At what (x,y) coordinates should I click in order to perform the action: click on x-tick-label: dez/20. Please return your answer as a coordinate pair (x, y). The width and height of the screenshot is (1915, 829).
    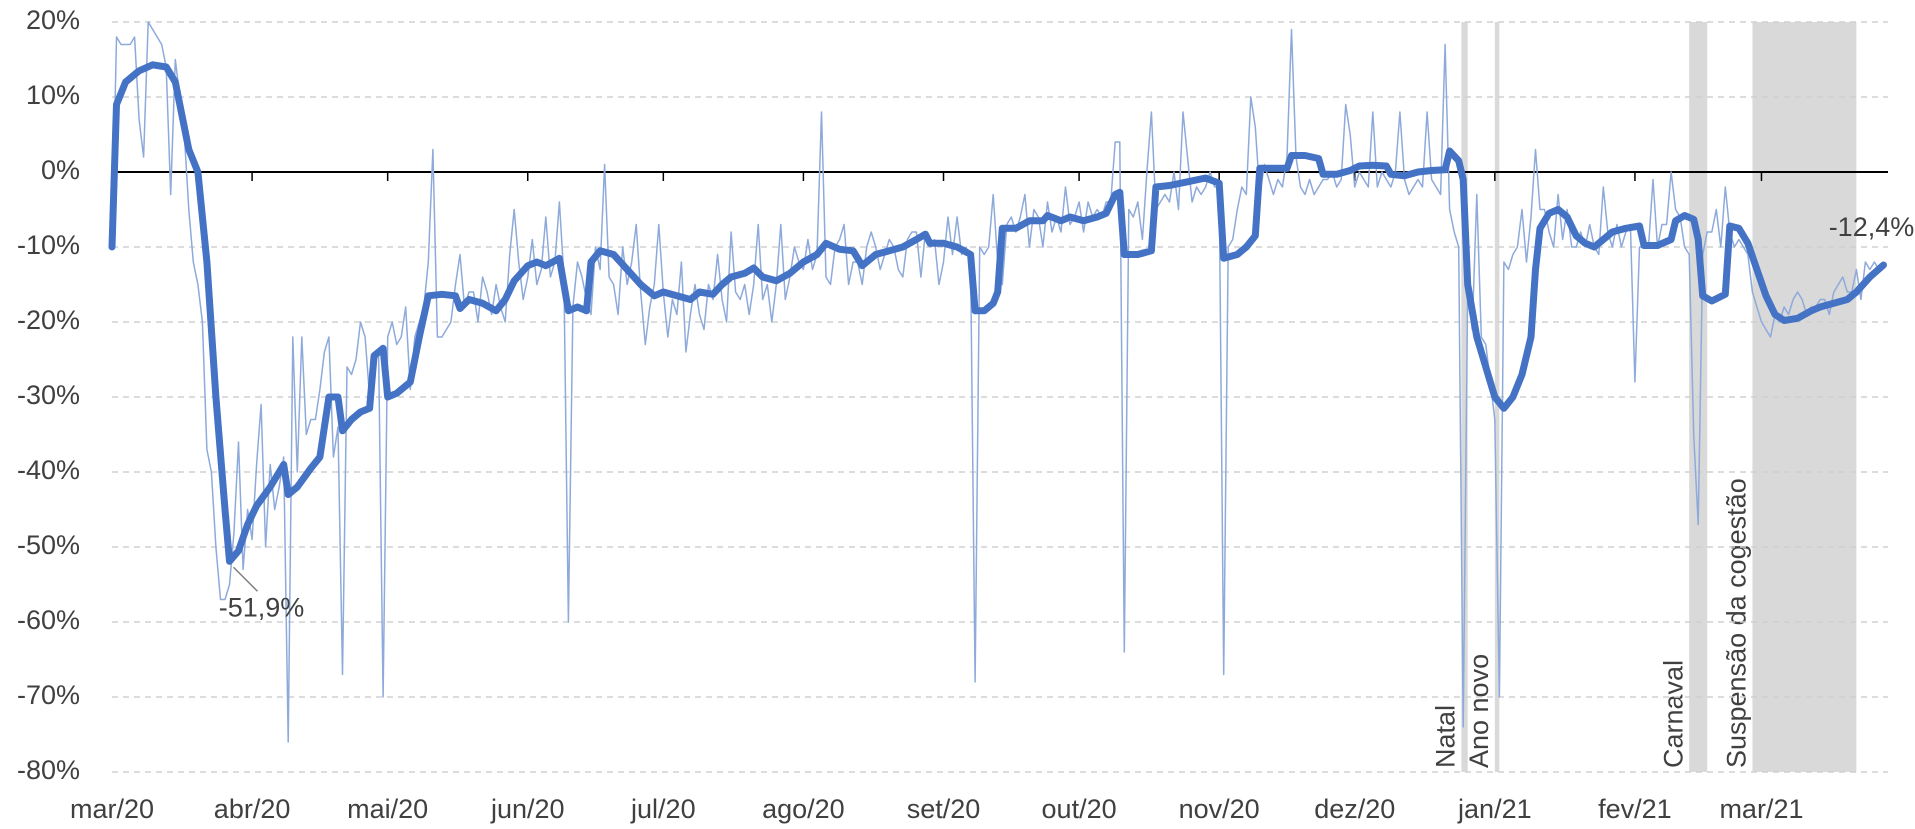
    Looking at the image, I should click on (1354, 809).